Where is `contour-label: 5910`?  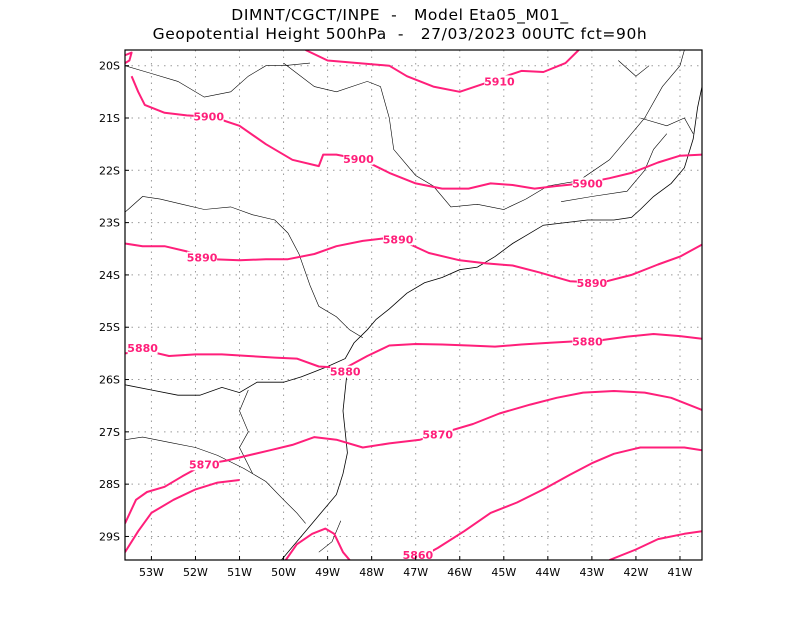 contour-label: 5910 is located at coordinates (499, 81).